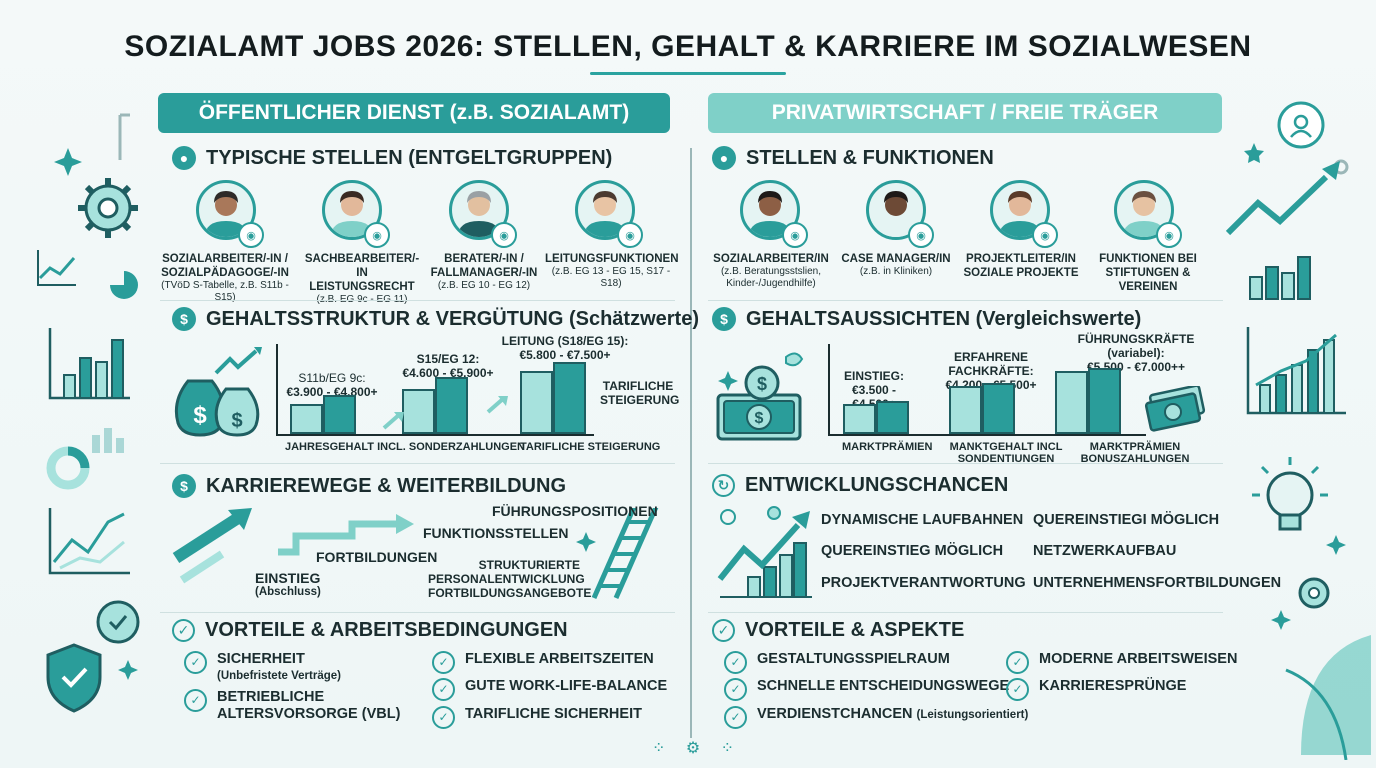 The height and width of the screenshot is (768, 1376). I want to click on left-avatar-1: ◉, so click(230, 214).